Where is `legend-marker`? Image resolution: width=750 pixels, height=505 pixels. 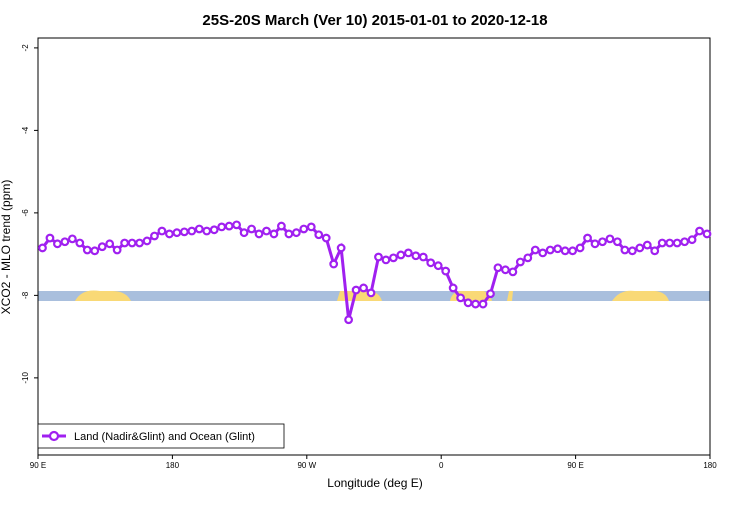 legend-marker is located at coordinates (54, 436).